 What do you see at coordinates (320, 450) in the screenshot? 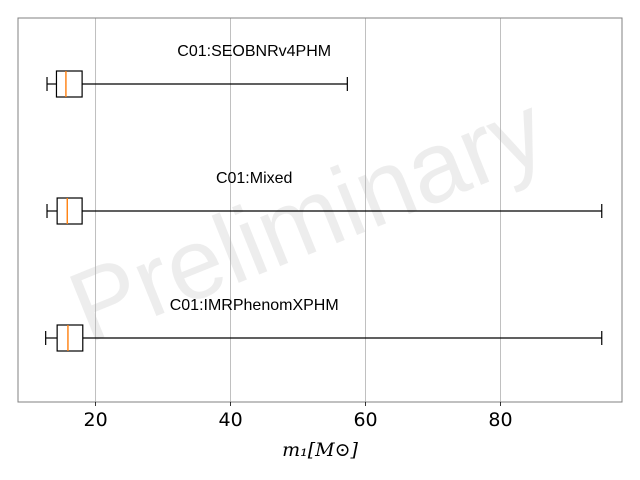
I see `x-axis-label: m₁[M⊙]` at bounding box center [320, 450].